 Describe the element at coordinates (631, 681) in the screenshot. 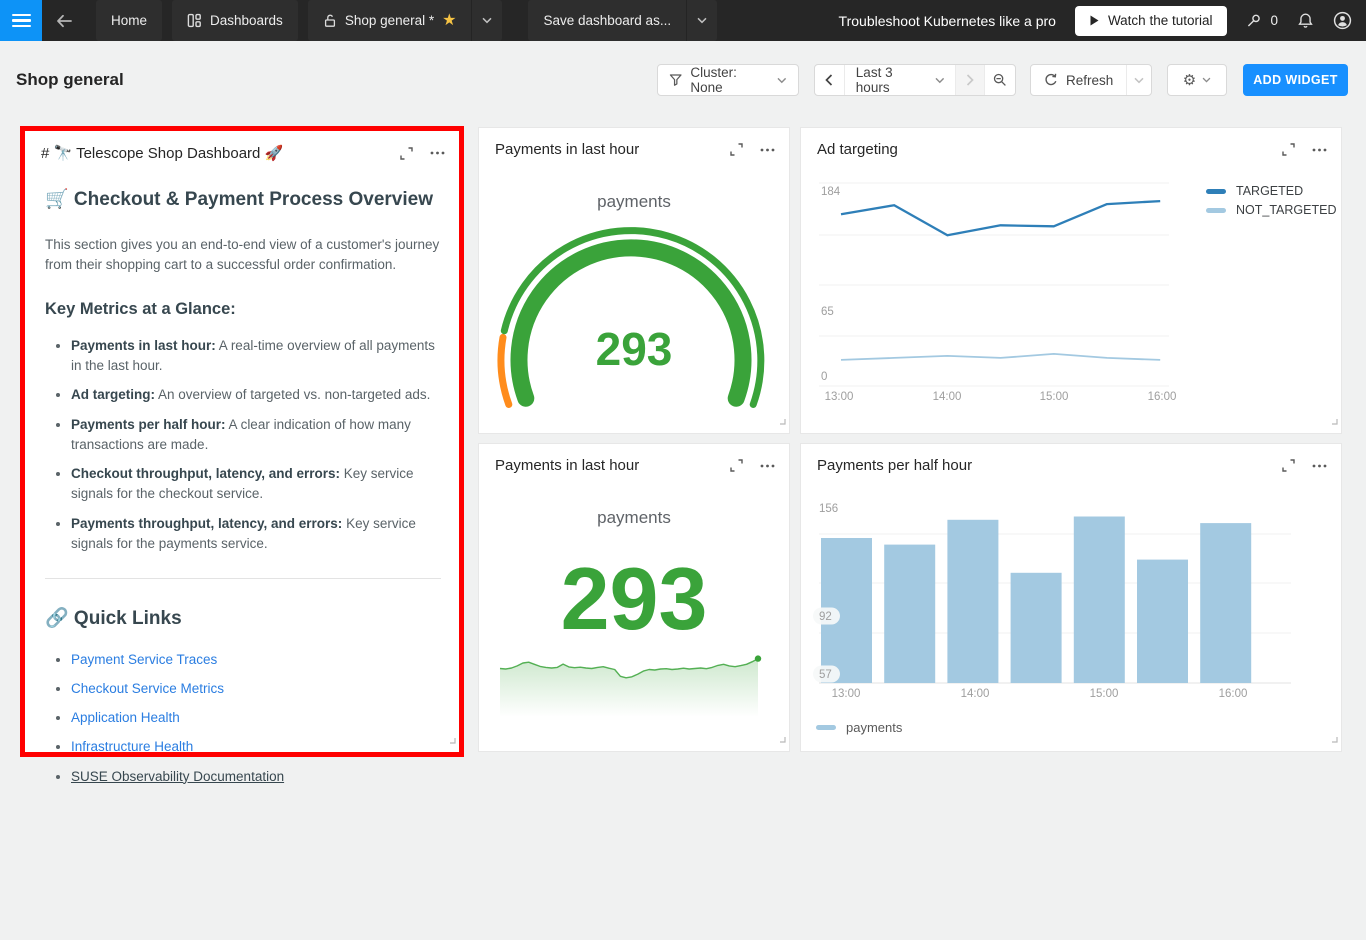

I see `payments-sparkline-chart` at that location.